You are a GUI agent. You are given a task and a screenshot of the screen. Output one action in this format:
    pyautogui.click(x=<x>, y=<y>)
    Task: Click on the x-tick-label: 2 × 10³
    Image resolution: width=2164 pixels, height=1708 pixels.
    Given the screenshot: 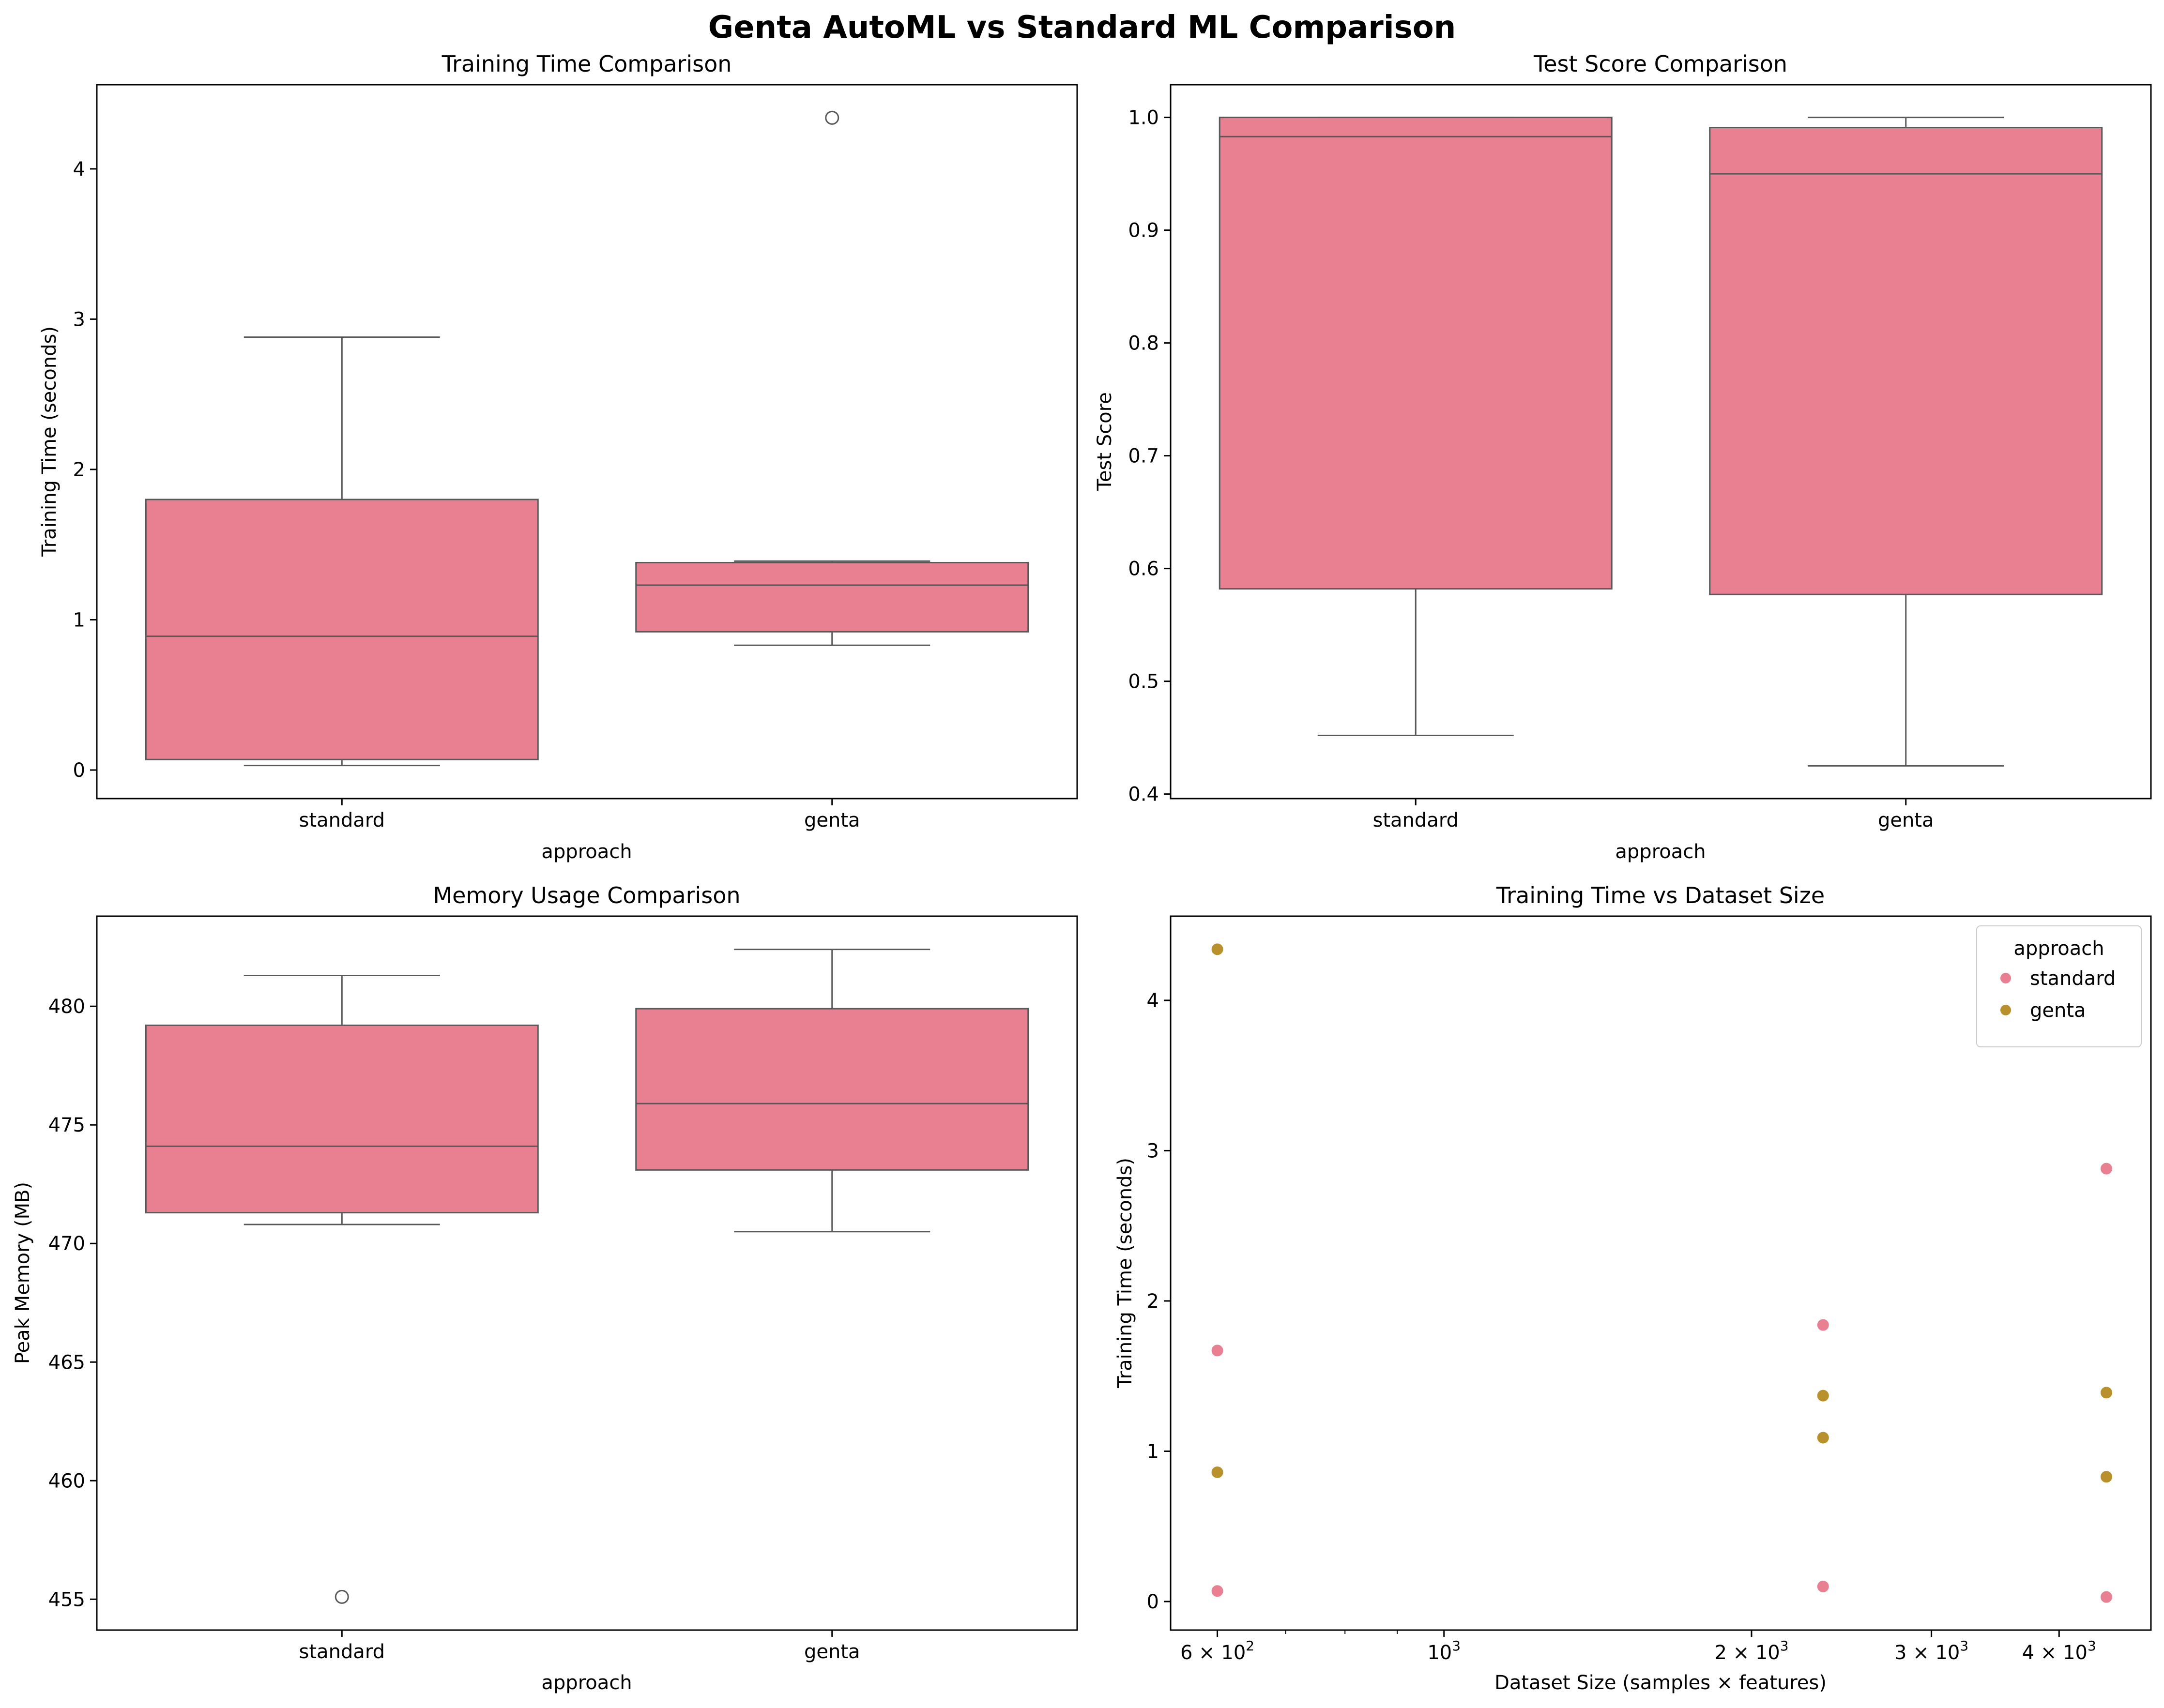 What is the action you would take?
    pyautogui.click(x=1751, y=1651)
    